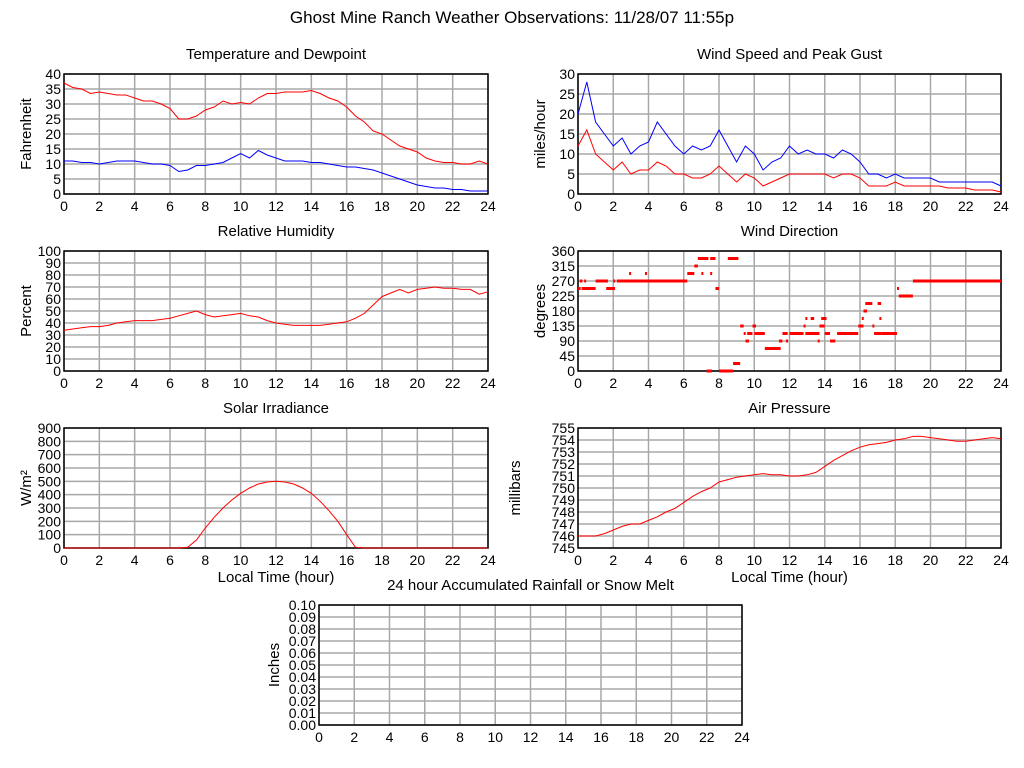 This screenshot has width=1024, height=768. I want to click on y-tick-label: 90, so click(567, 341).